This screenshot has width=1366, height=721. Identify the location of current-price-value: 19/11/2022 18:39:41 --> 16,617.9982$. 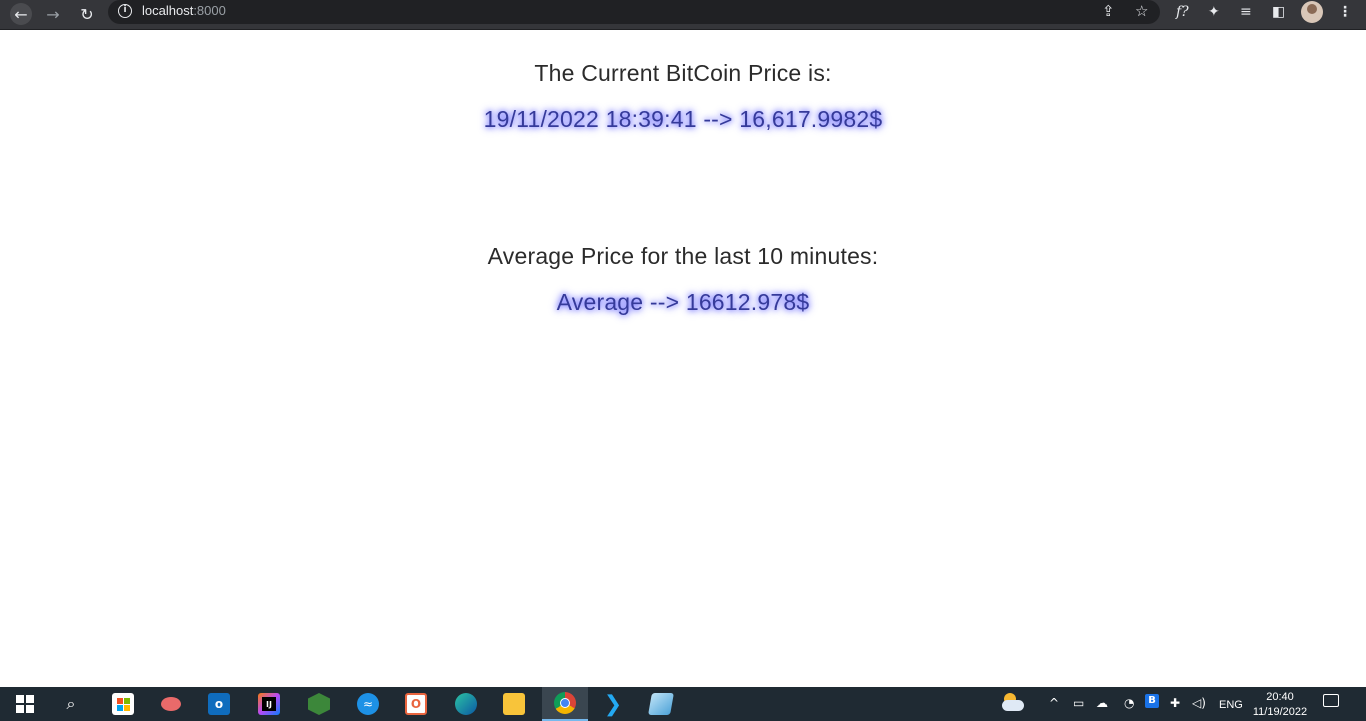
(683, 119).